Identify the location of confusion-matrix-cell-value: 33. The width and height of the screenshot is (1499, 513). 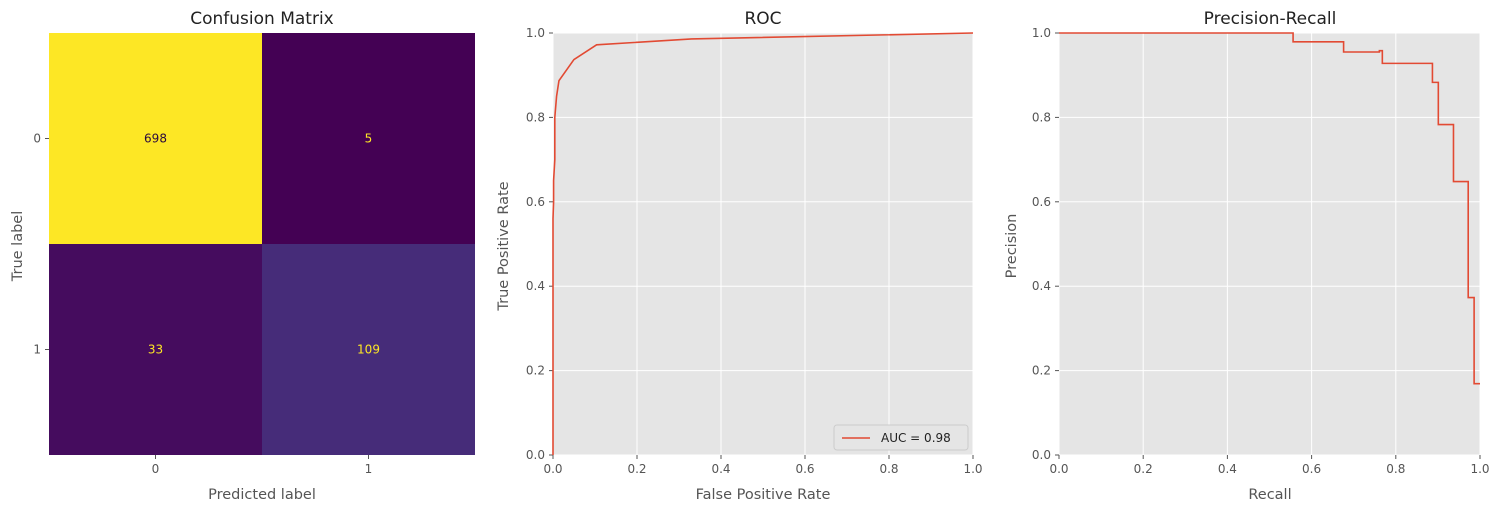
(155, 350).